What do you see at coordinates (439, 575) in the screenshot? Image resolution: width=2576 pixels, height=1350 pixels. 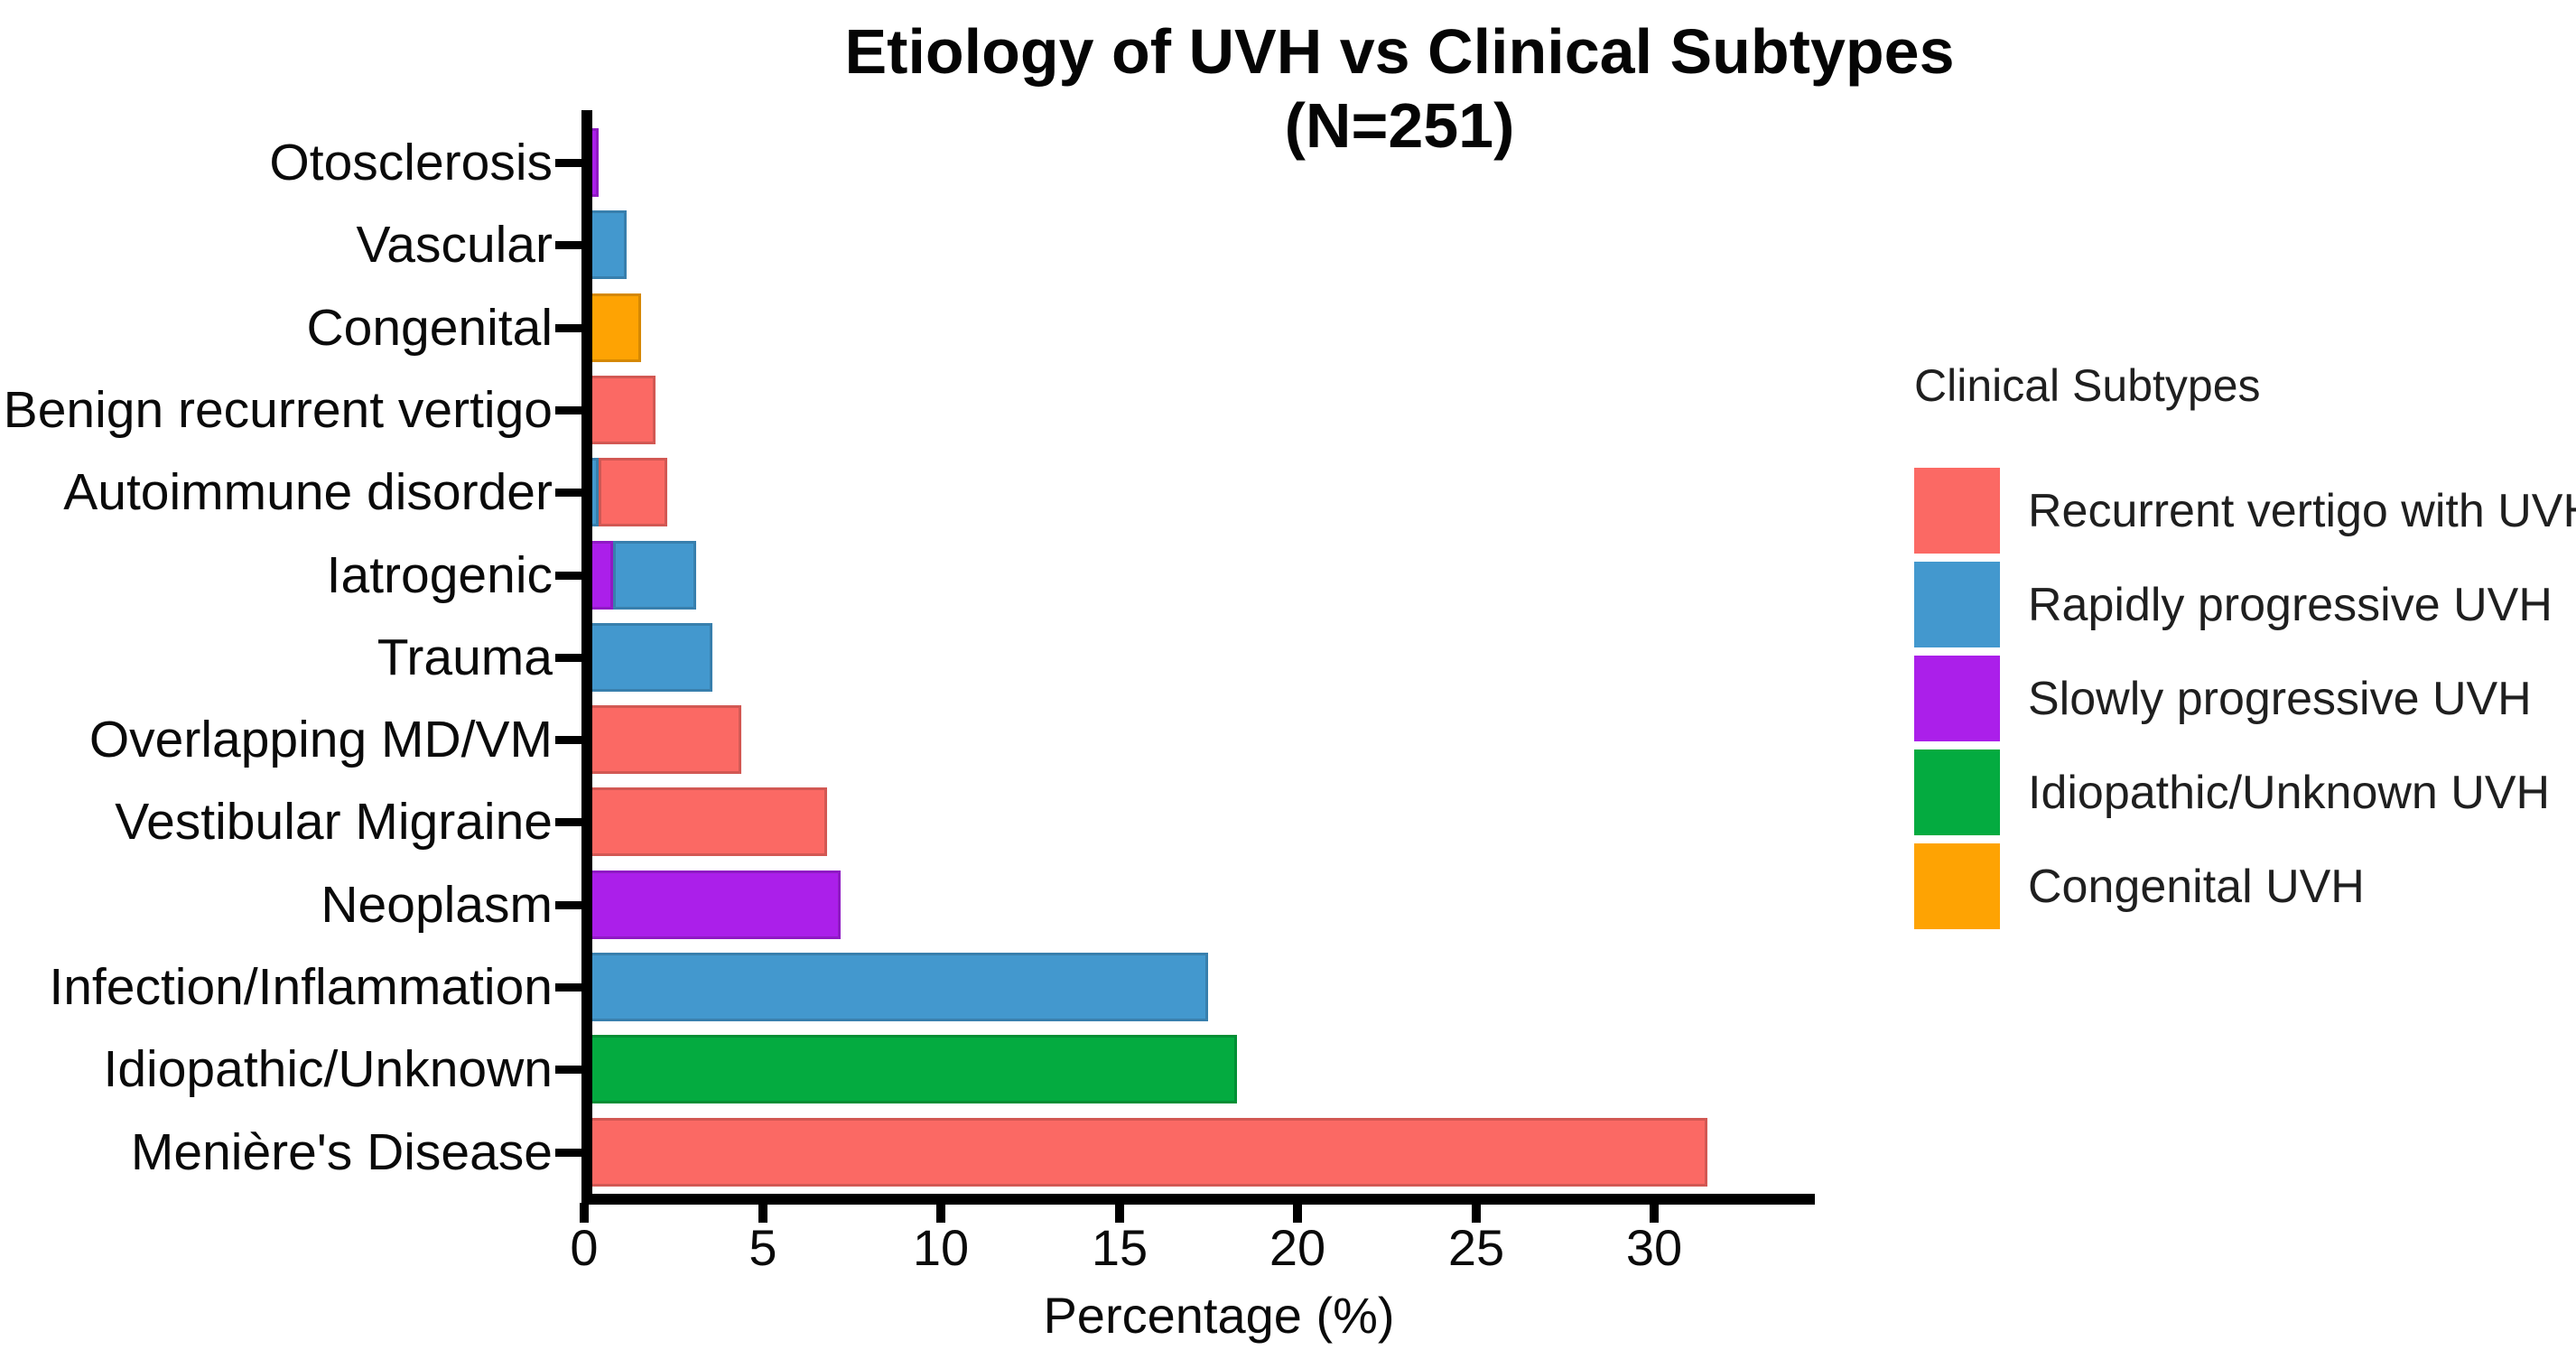 I see `y-axis-label: Iatrogenic` at bounding box center [439, 575].